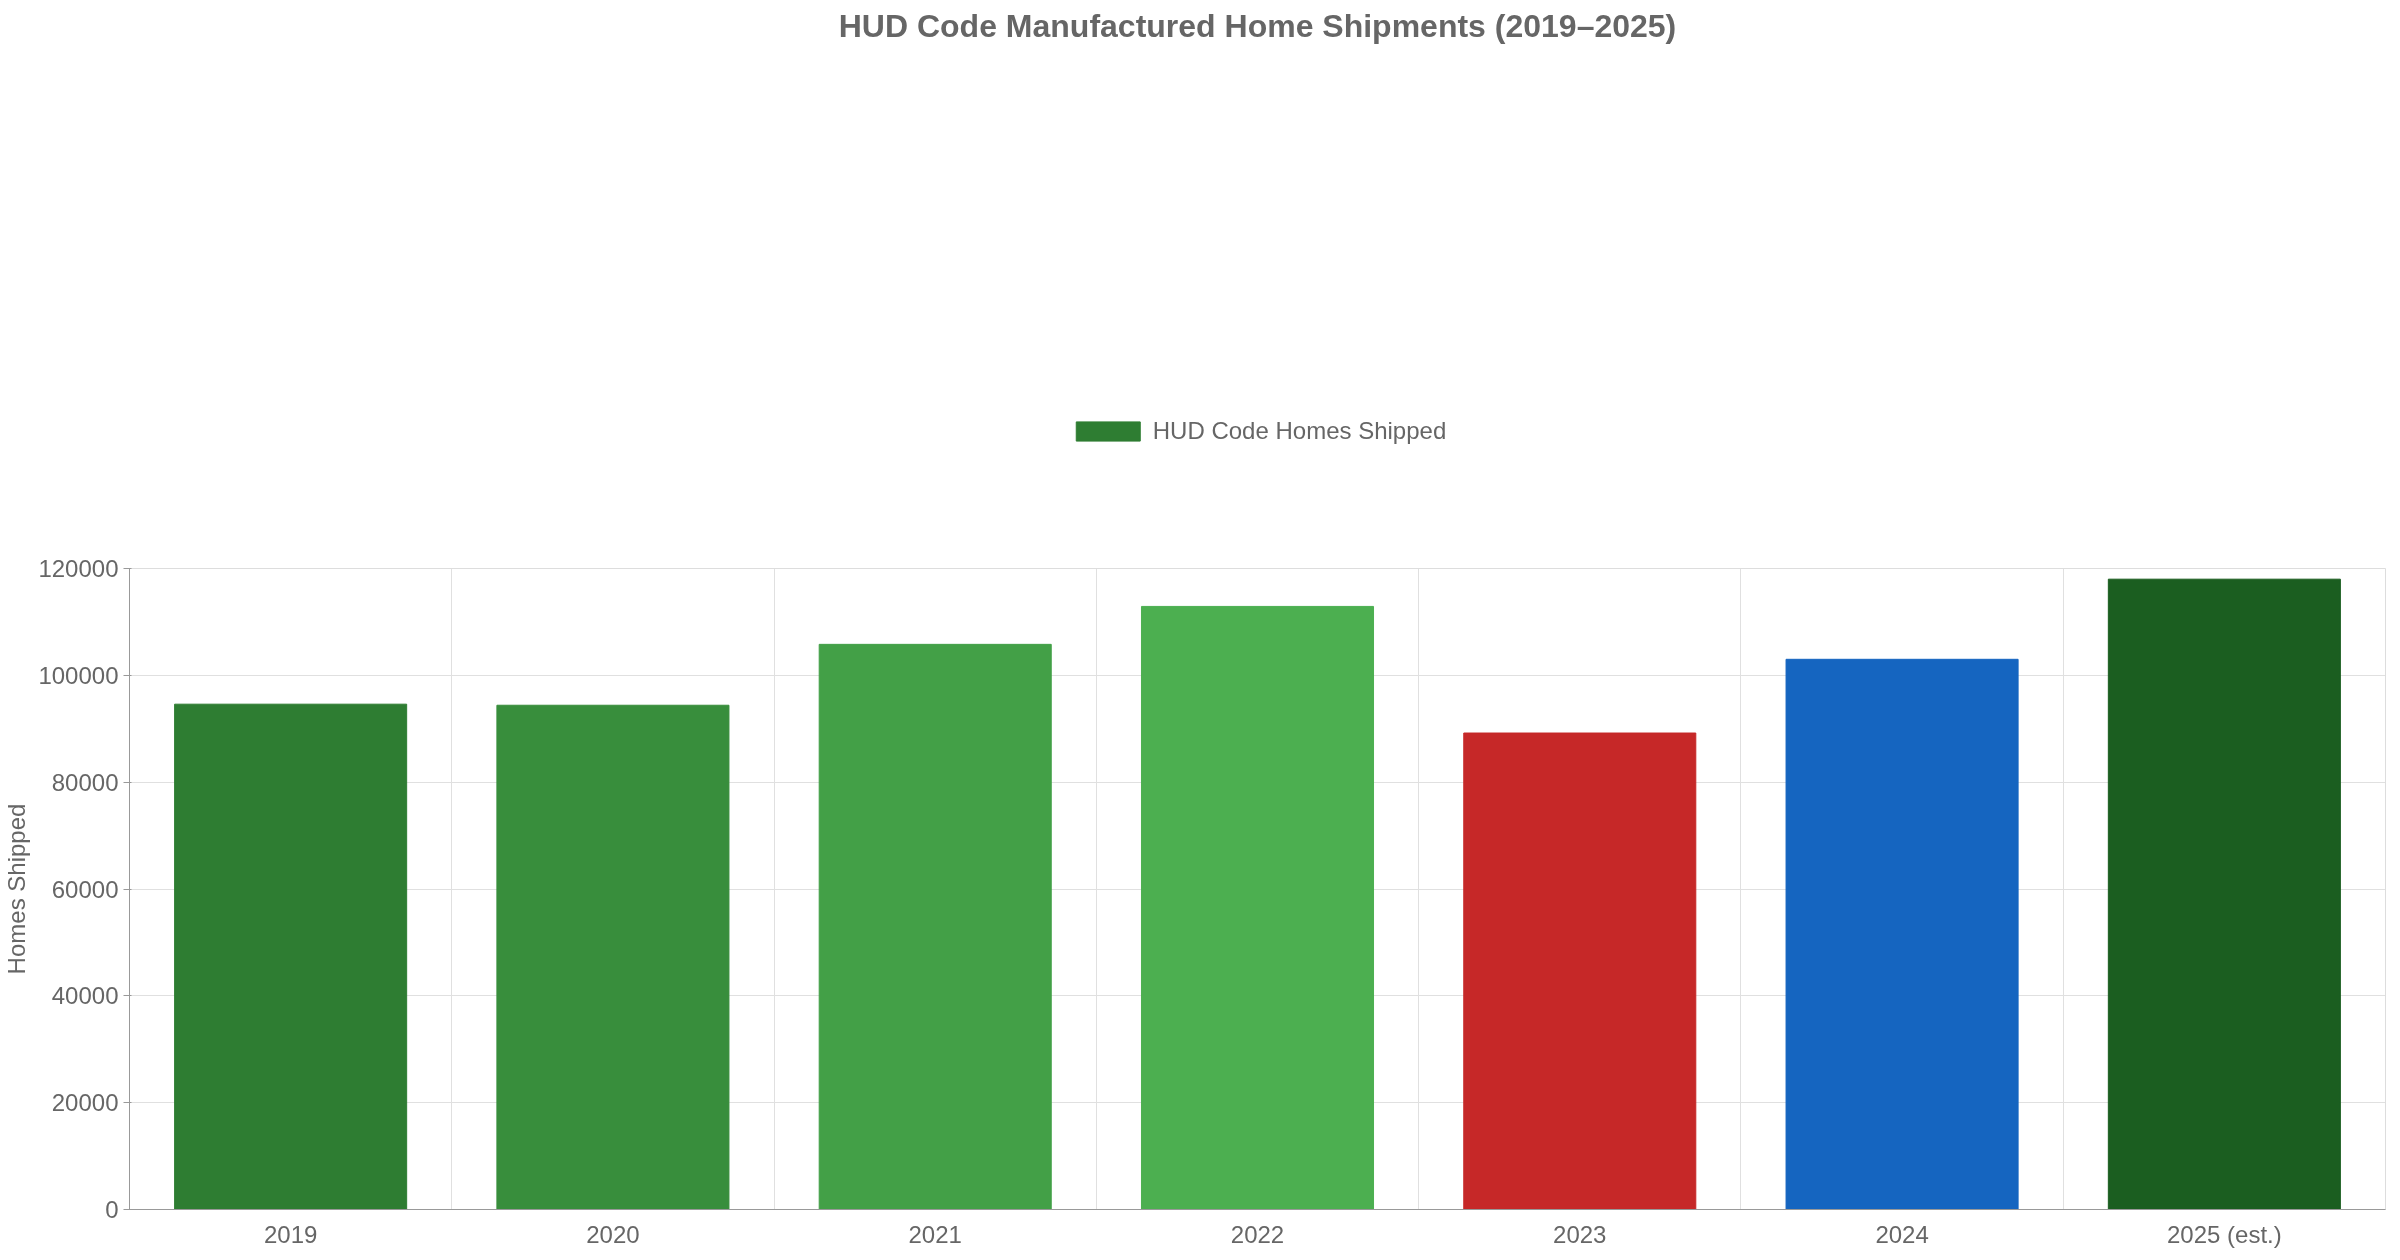 This screenshot has width=2400, height=1260. Describe the element at coordinates (78, 568) in the screenshot. I see `y-tick-label: 120000` at that location.